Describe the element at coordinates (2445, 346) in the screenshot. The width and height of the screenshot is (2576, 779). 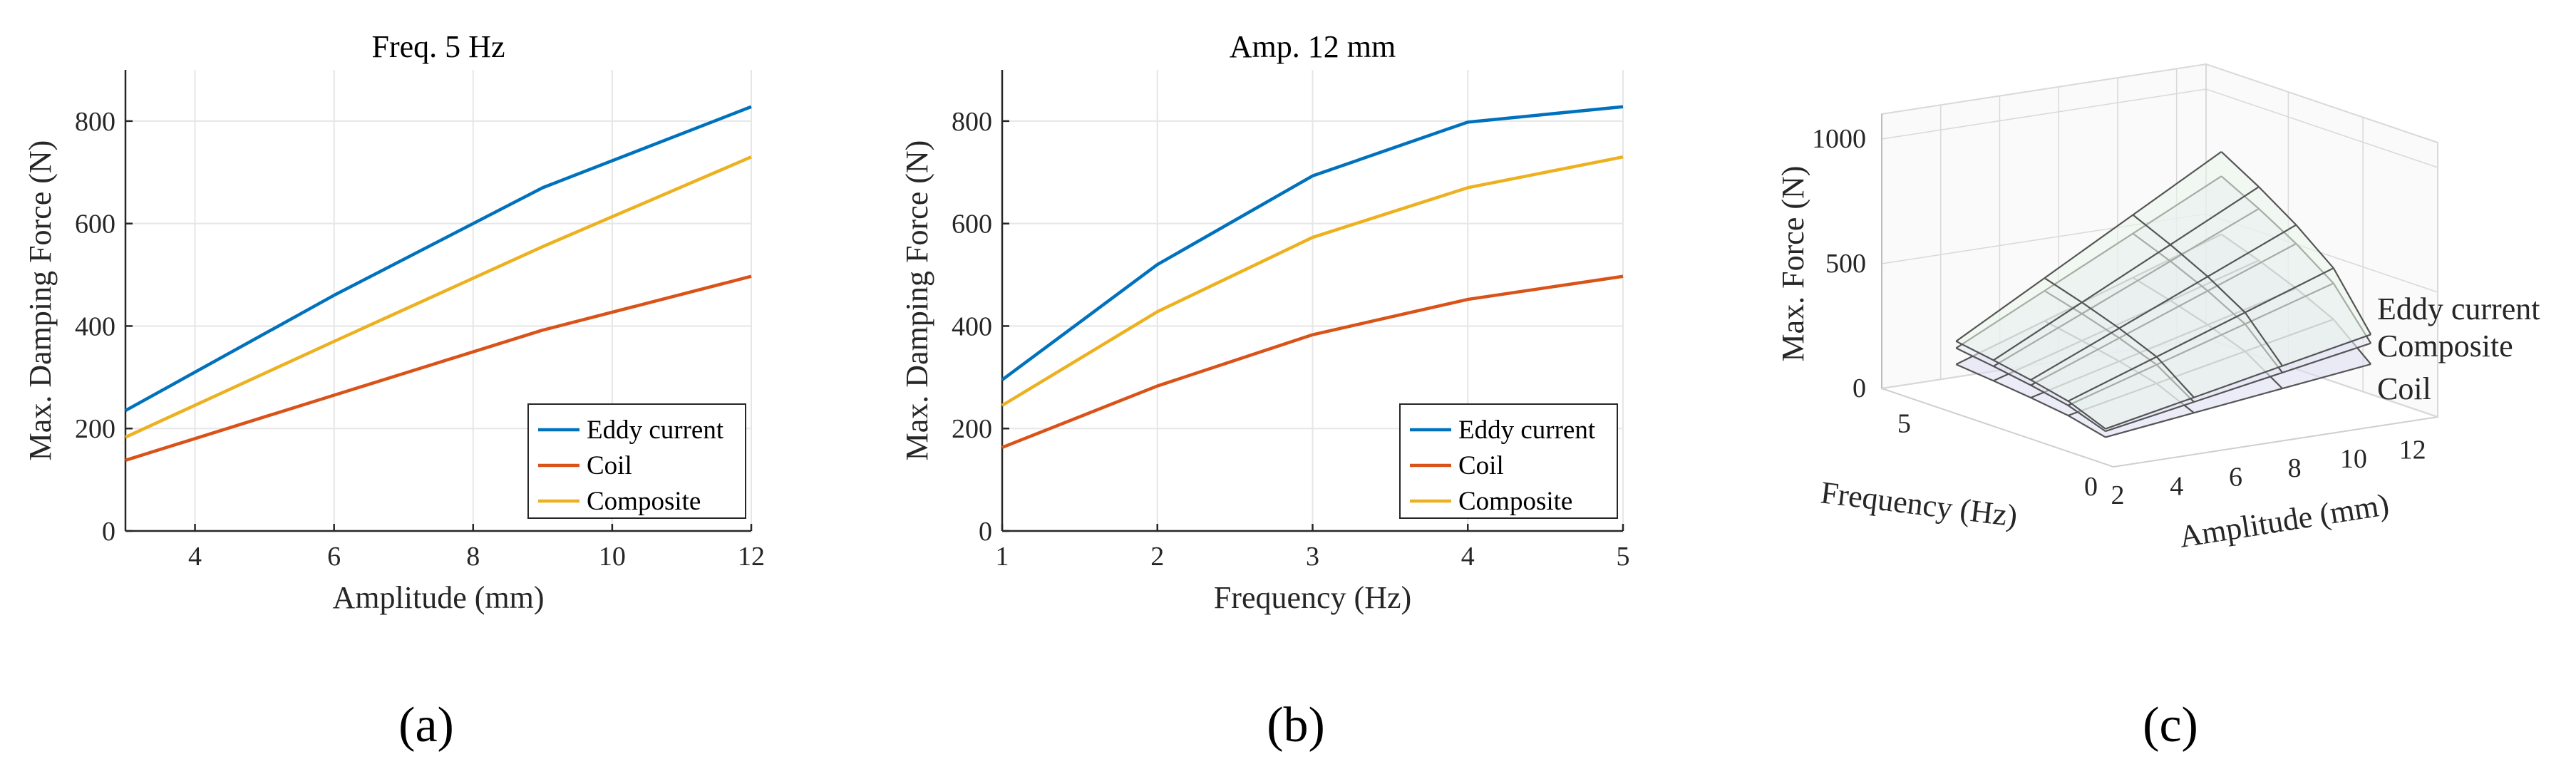
I see `surface-label: Composite` at that location.